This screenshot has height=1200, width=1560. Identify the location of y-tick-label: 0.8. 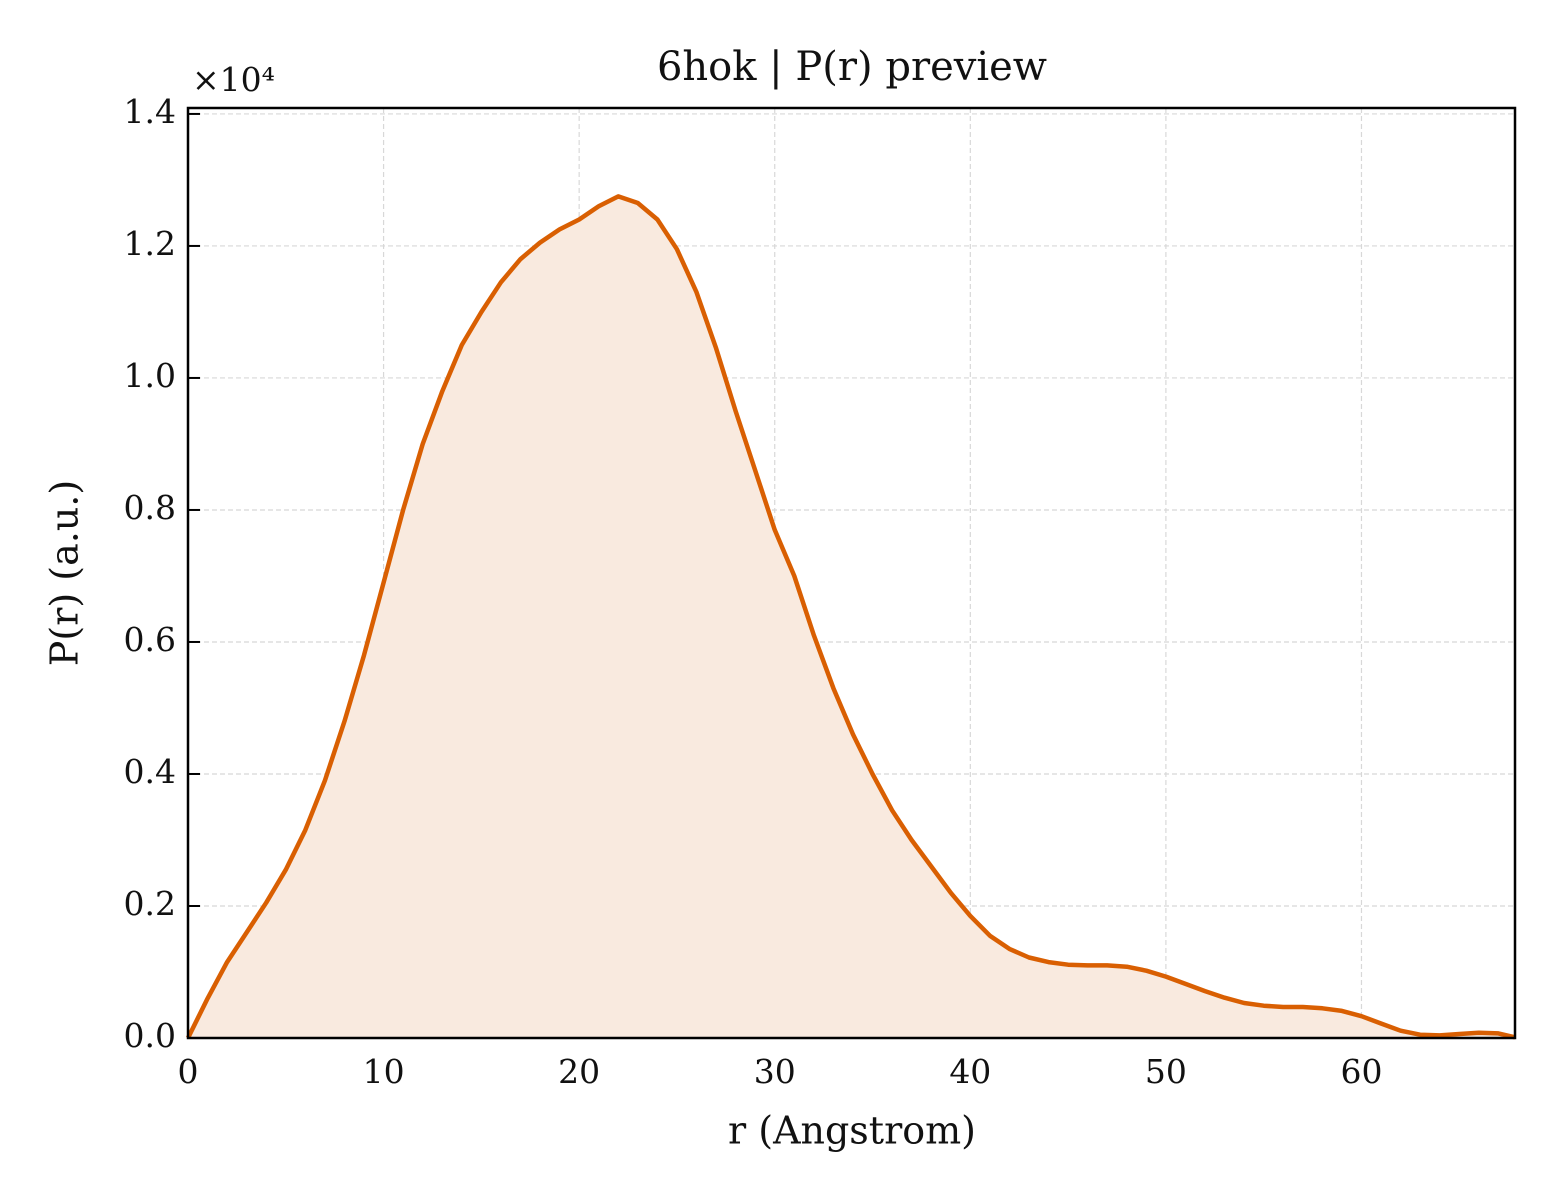
(150, 507).